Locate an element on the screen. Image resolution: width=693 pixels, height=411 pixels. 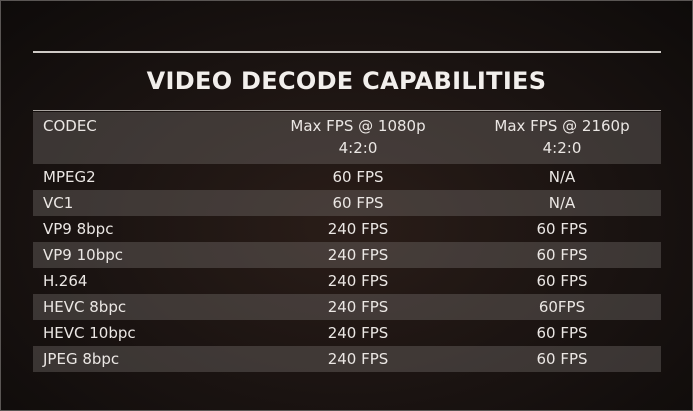
codec-cell: VP9 8bpc is located at coordinates (78, 229).